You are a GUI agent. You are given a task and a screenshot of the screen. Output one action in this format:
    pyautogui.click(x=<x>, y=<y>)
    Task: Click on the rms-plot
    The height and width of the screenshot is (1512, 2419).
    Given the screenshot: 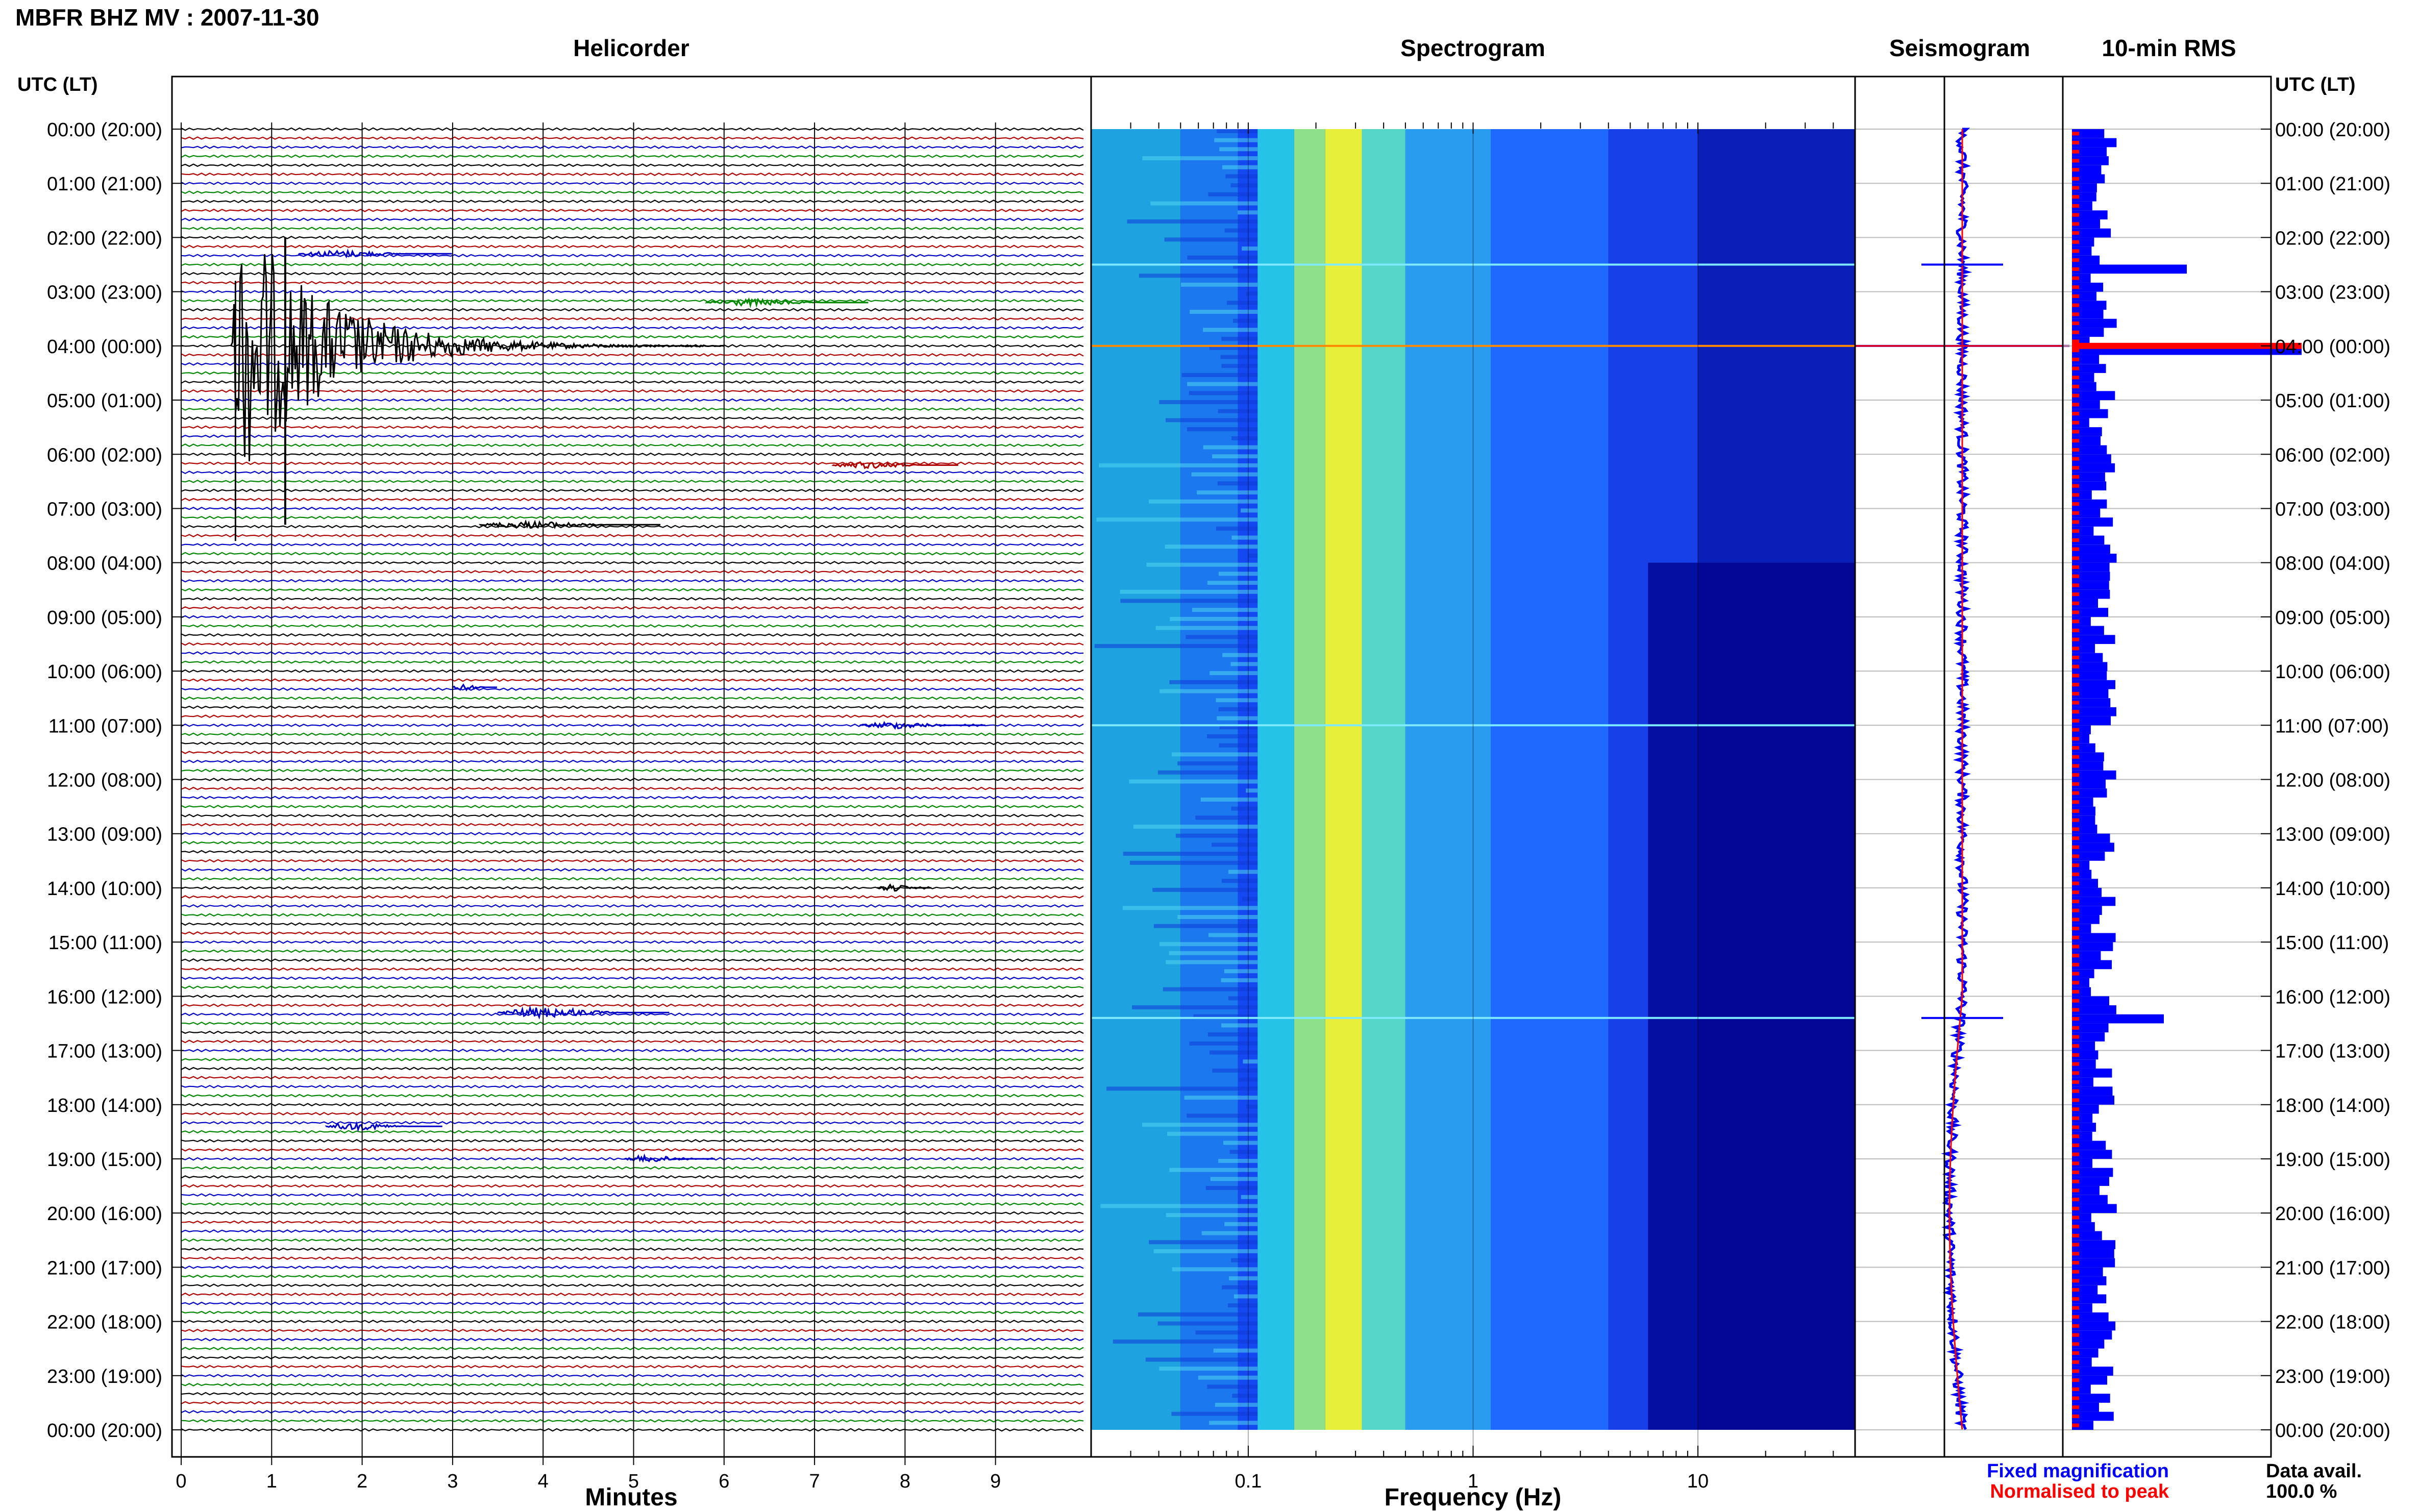 What is the action you would take?
    pyautogui.click(x=2182, y=779)
    